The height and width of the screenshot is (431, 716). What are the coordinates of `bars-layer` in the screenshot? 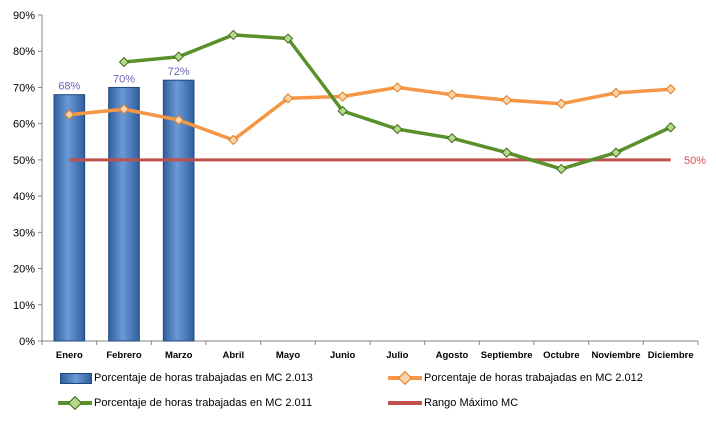 It's located at (124, 210).